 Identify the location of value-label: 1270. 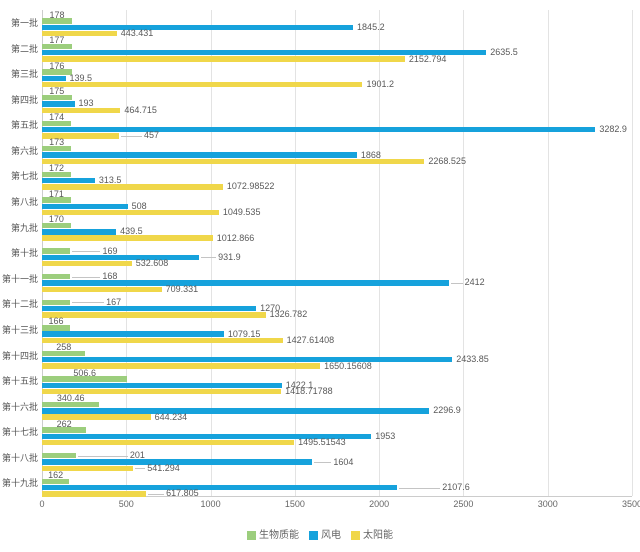
(270, 308).